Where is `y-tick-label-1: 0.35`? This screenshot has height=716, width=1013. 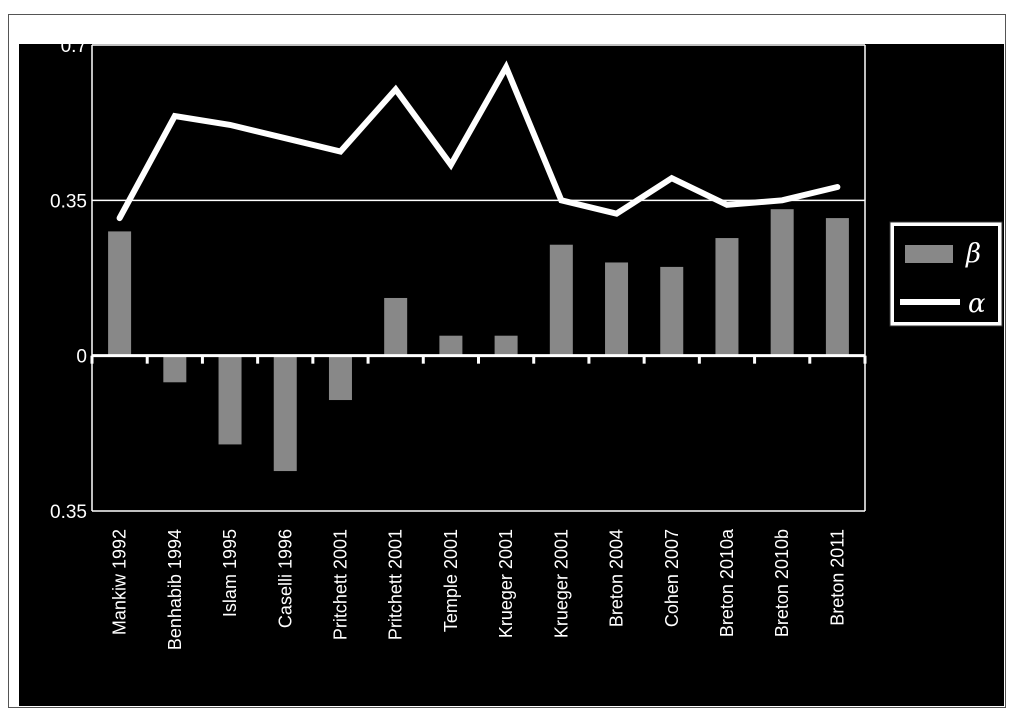 y-tick-label-1: 0.35 is located at coordinates (68, 201).